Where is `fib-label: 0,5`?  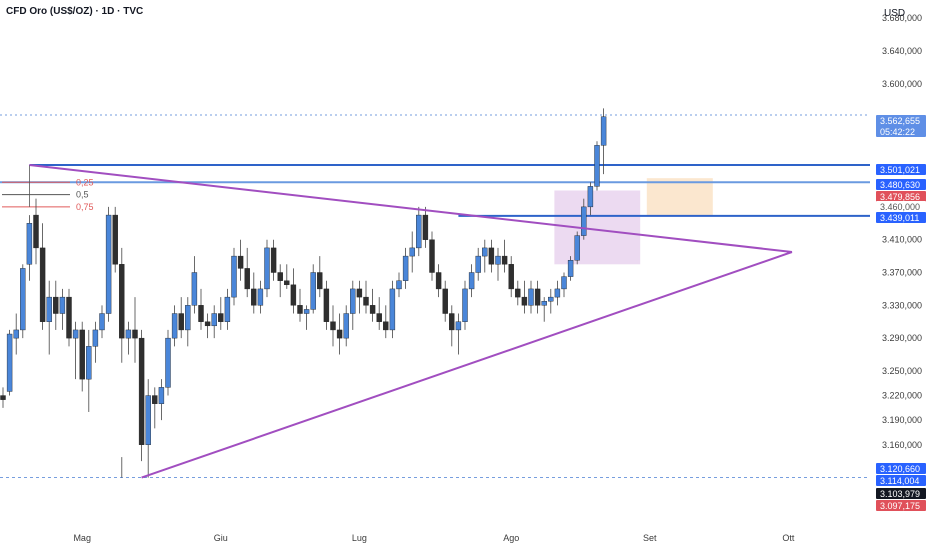 fib-label: 0,5 is located at coordinates (82, 195).